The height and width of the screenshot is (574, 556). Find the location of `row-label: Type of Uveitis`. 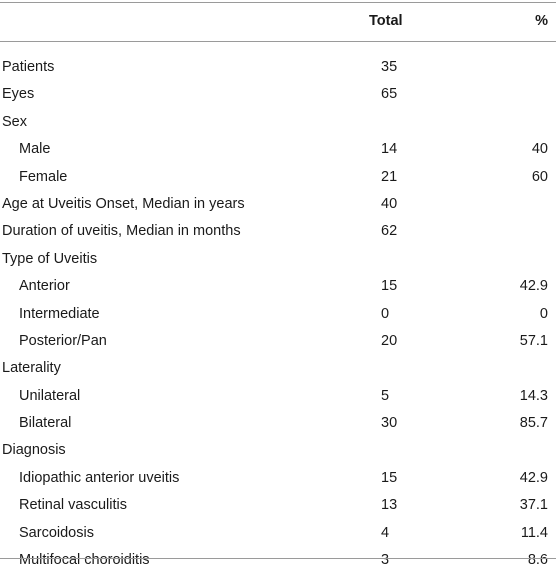

row-label: Type of Uveitis is located at coordinates (50, 258).